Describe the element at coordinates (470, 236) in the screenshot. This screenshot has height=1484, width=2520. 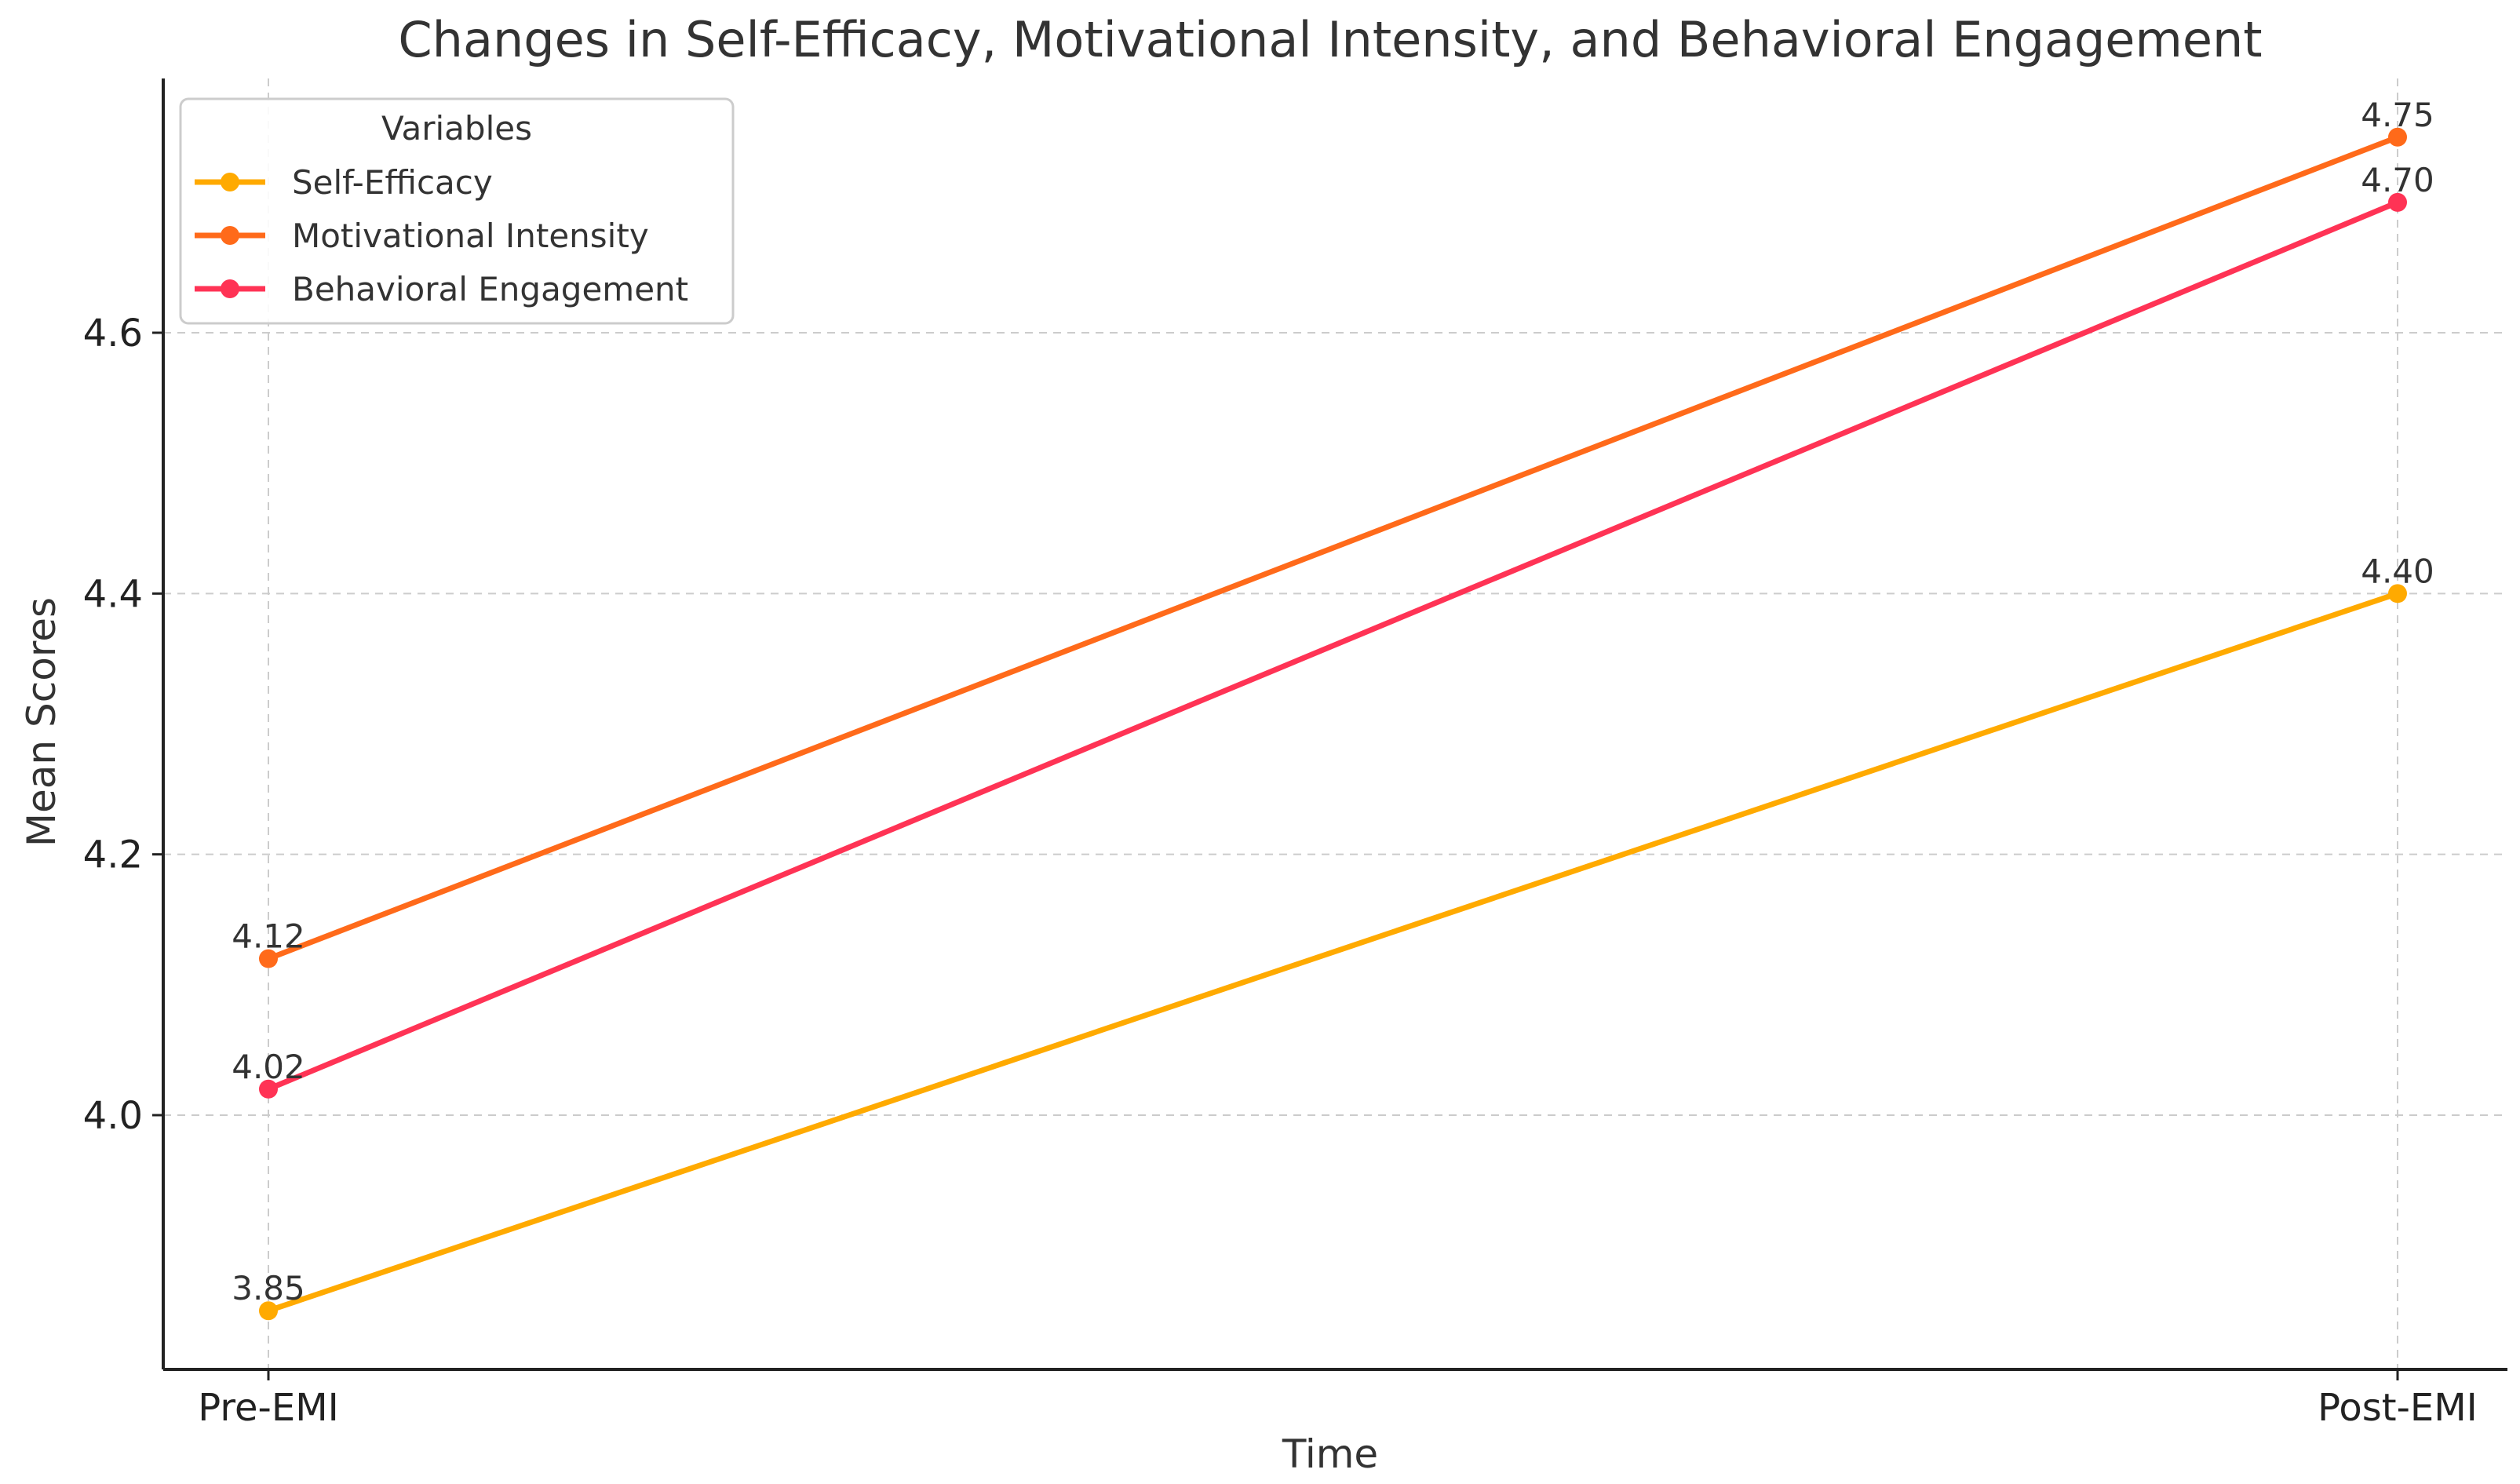
I see `legend-label-motivational-intensity: Motivational Intensity` at that location.